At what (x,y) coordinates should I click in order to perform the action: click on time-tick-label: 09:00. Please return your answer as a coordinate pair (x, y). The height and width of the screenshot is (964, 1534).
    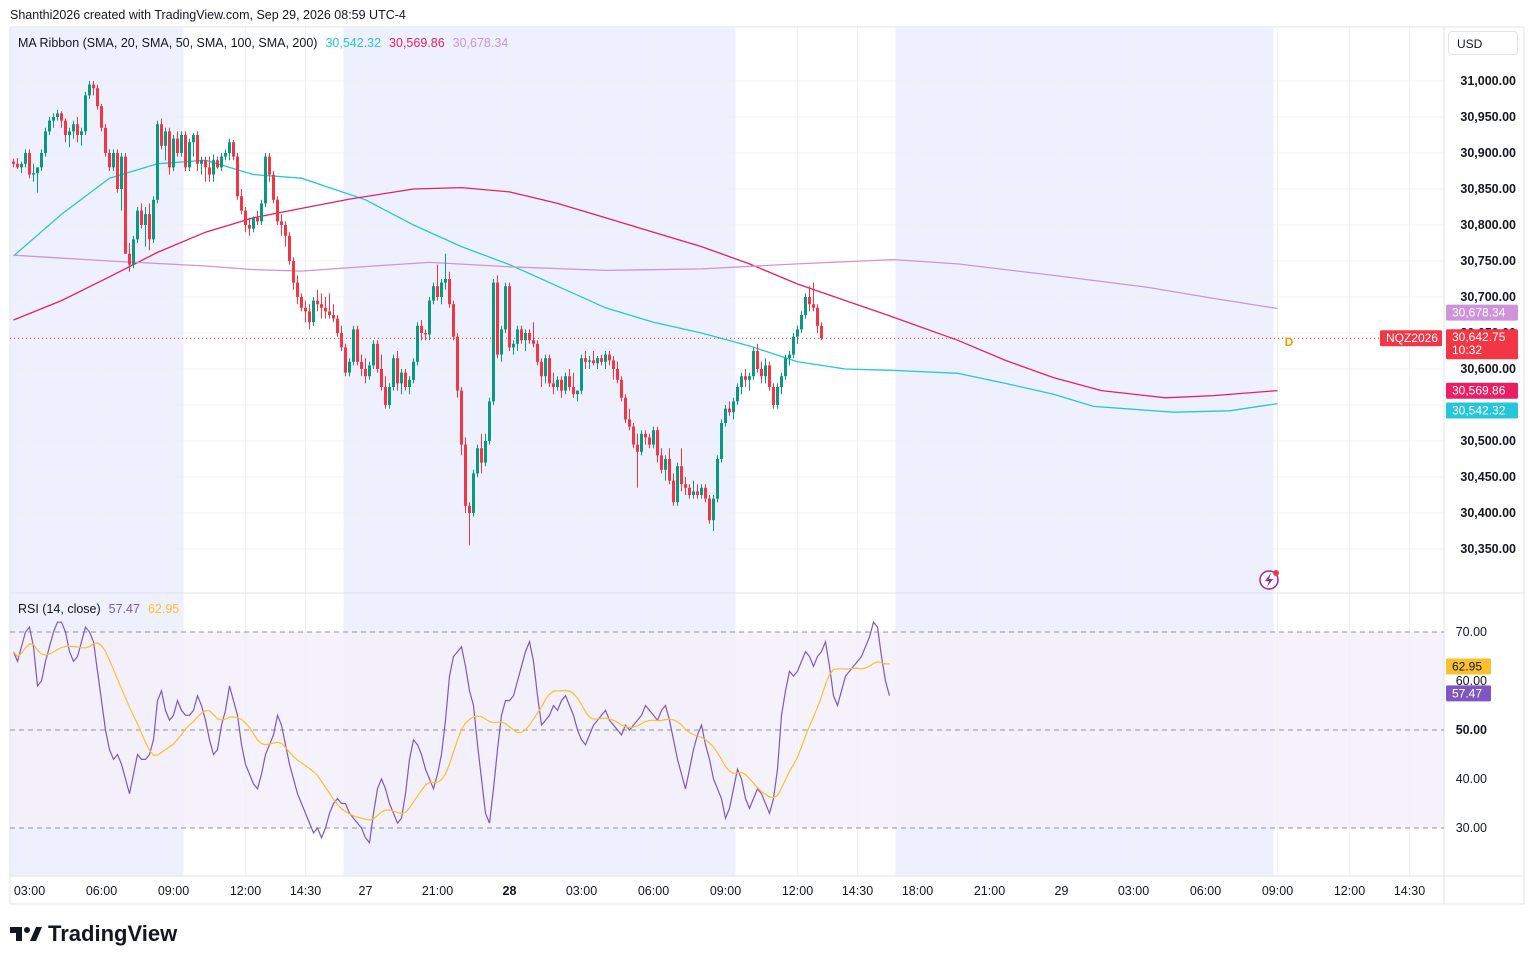
    Looking at the image, I should click on (1277, 891).